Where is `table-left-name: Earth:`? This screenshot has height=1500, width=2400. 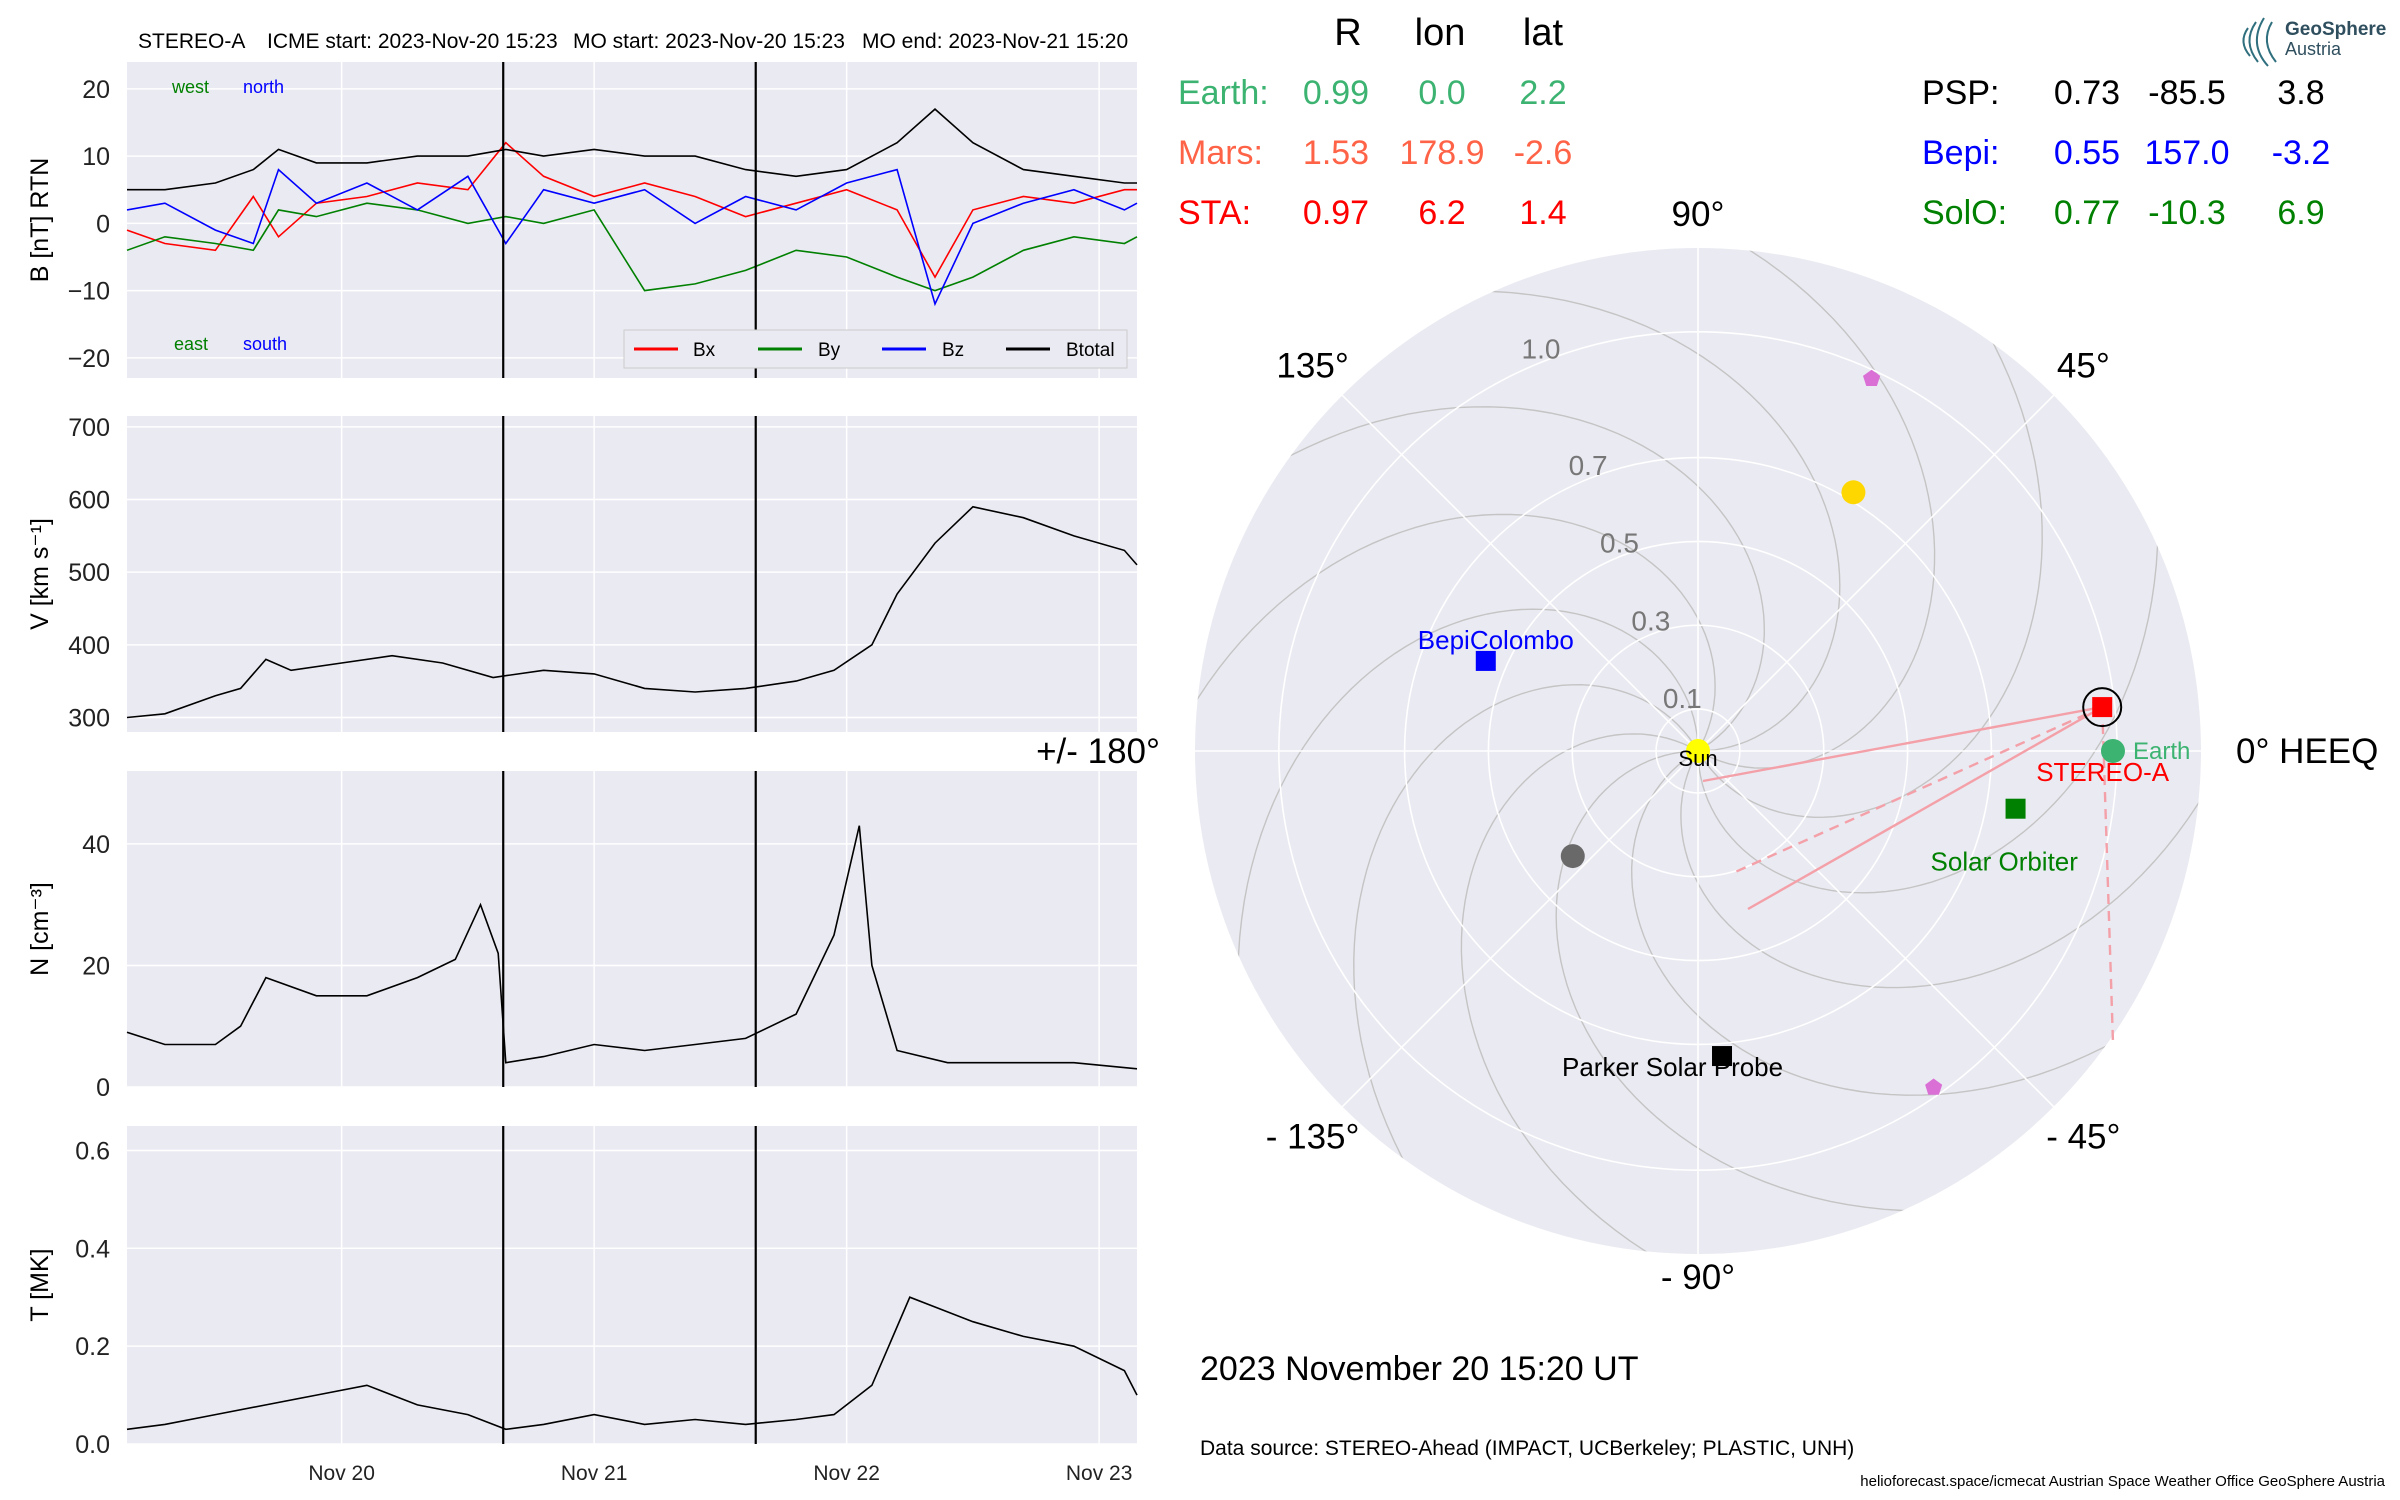 table-left-name: Earth: is located at coordinates (1223, 93).